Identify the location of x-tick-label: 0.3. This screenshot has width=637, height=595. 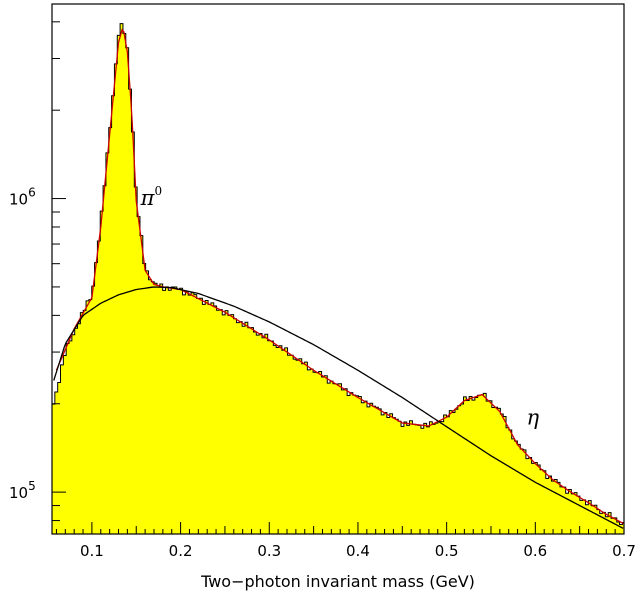
(269, 551).